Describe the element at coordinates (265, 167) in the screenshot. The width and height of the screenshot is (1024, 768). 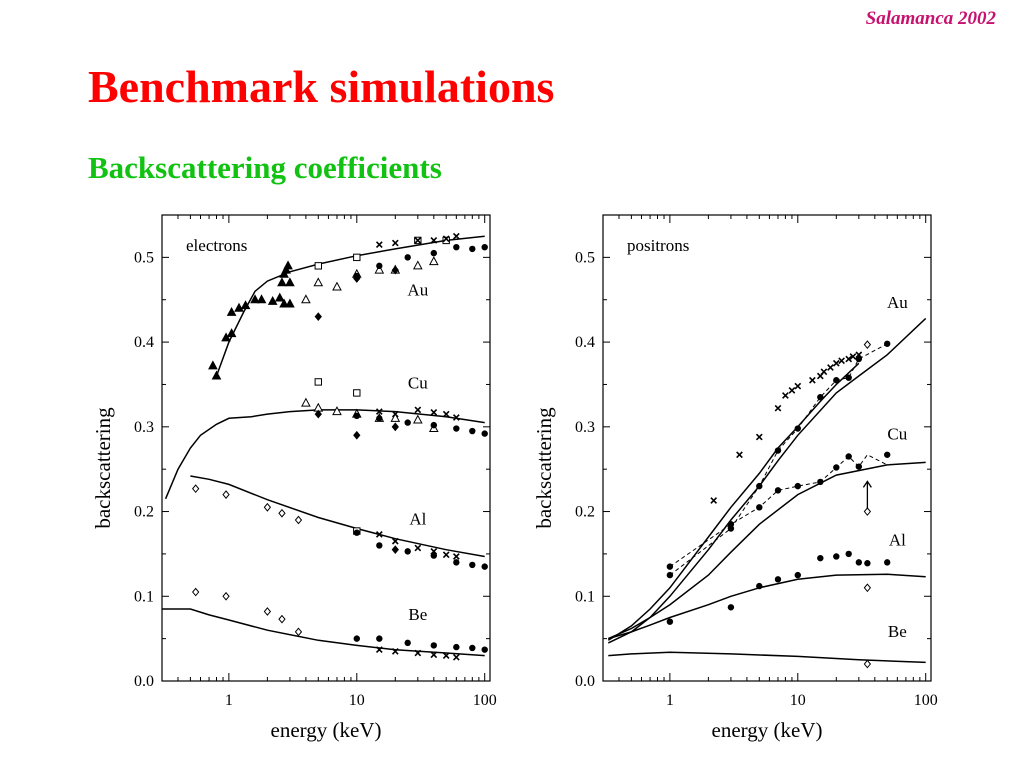
I see `slide-subtitle: Backscattering coefficients` at that location.